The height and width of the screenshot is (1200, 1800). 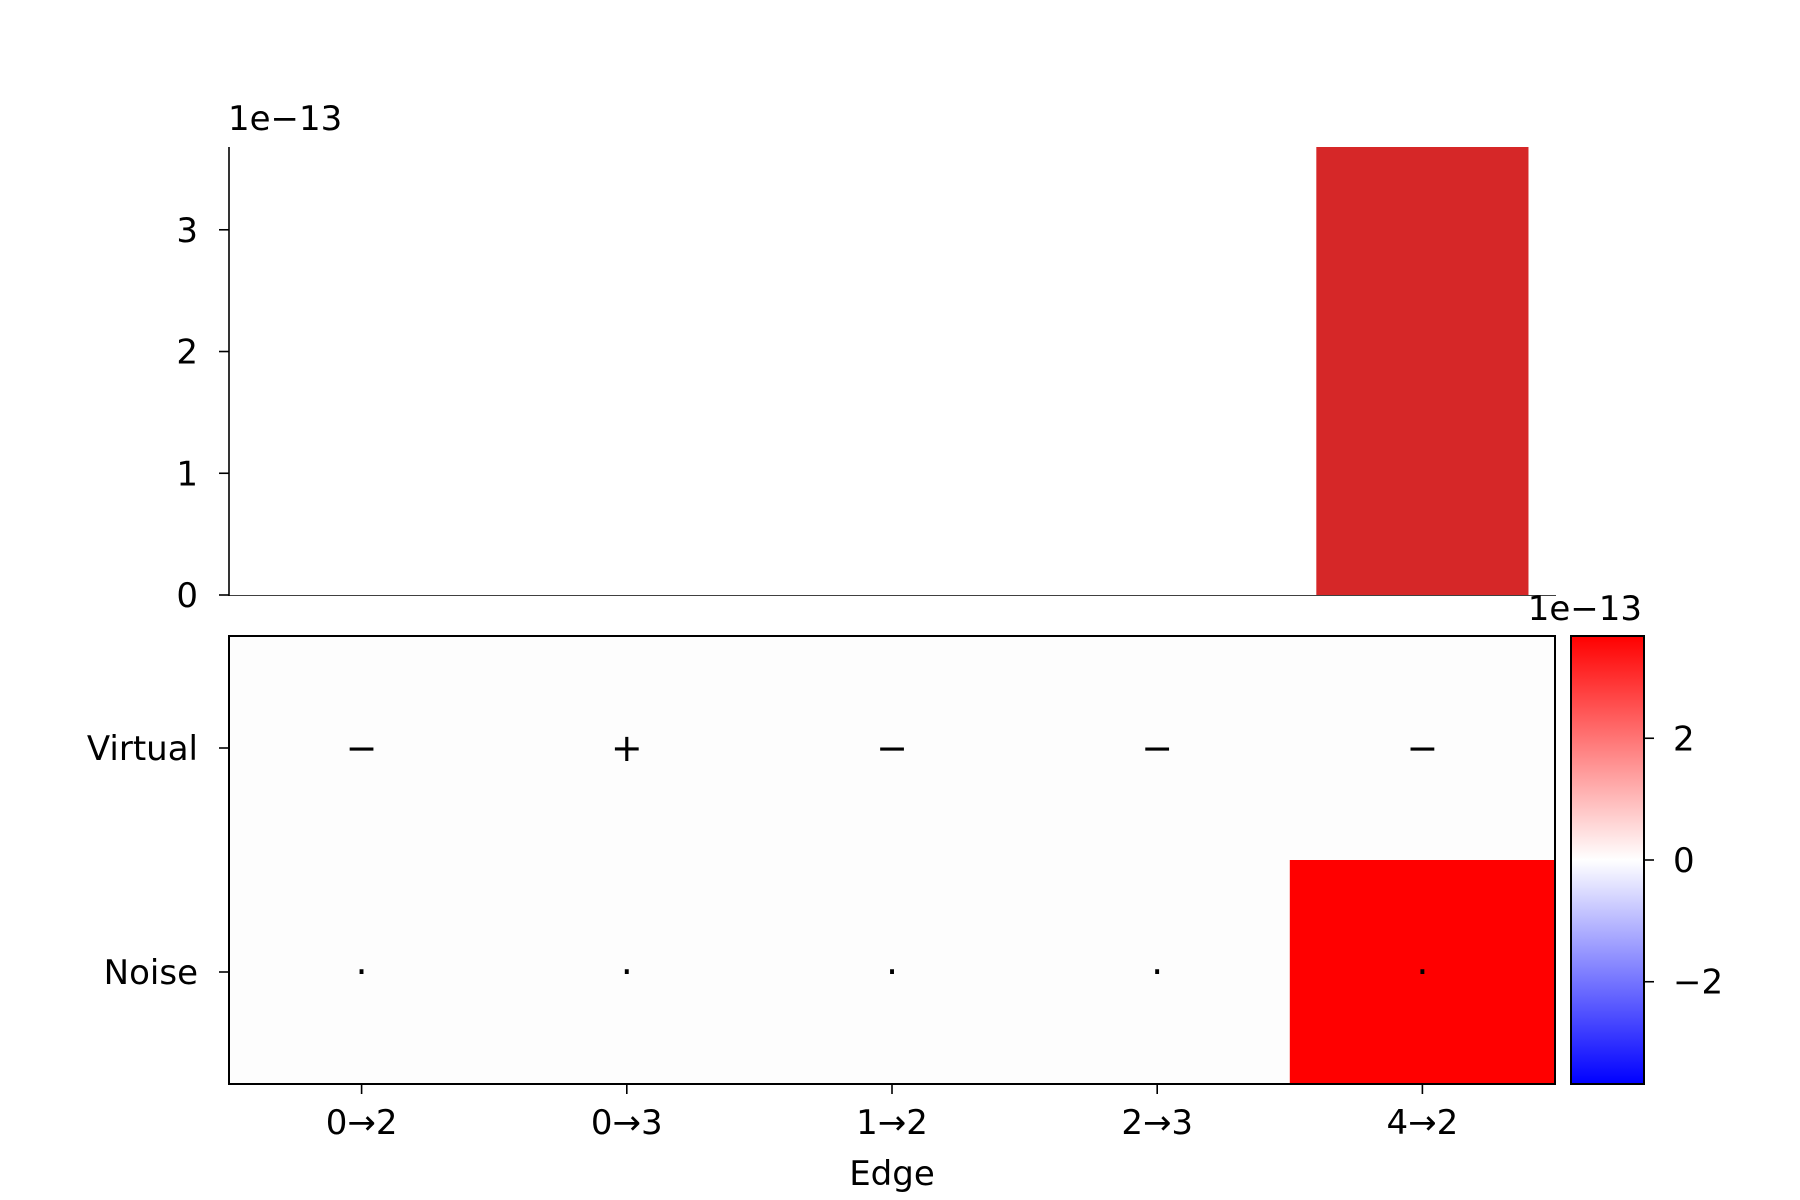 What do you see at coordinates (627, 1123) in the screenshot?
I see `x-tick-label: 0→3` at bounding box center [627, 1123].